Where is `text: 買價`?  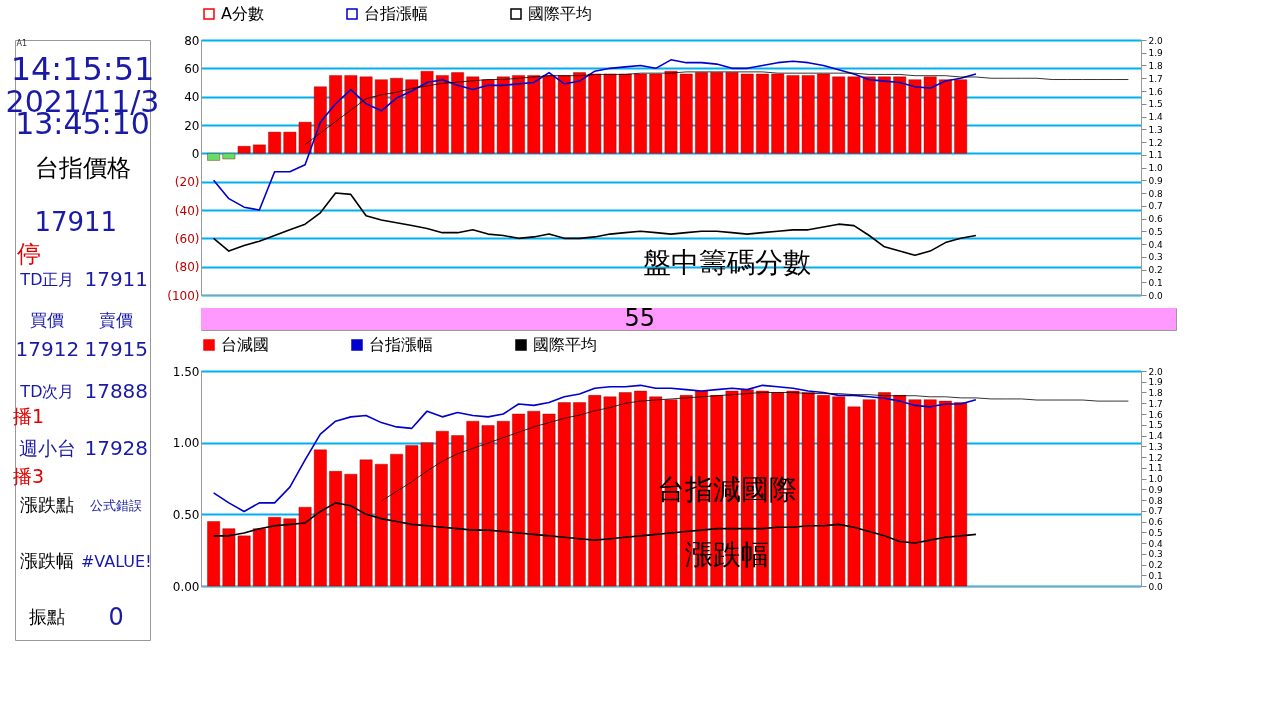 text: 買價 is located at coordinates (47, 320).